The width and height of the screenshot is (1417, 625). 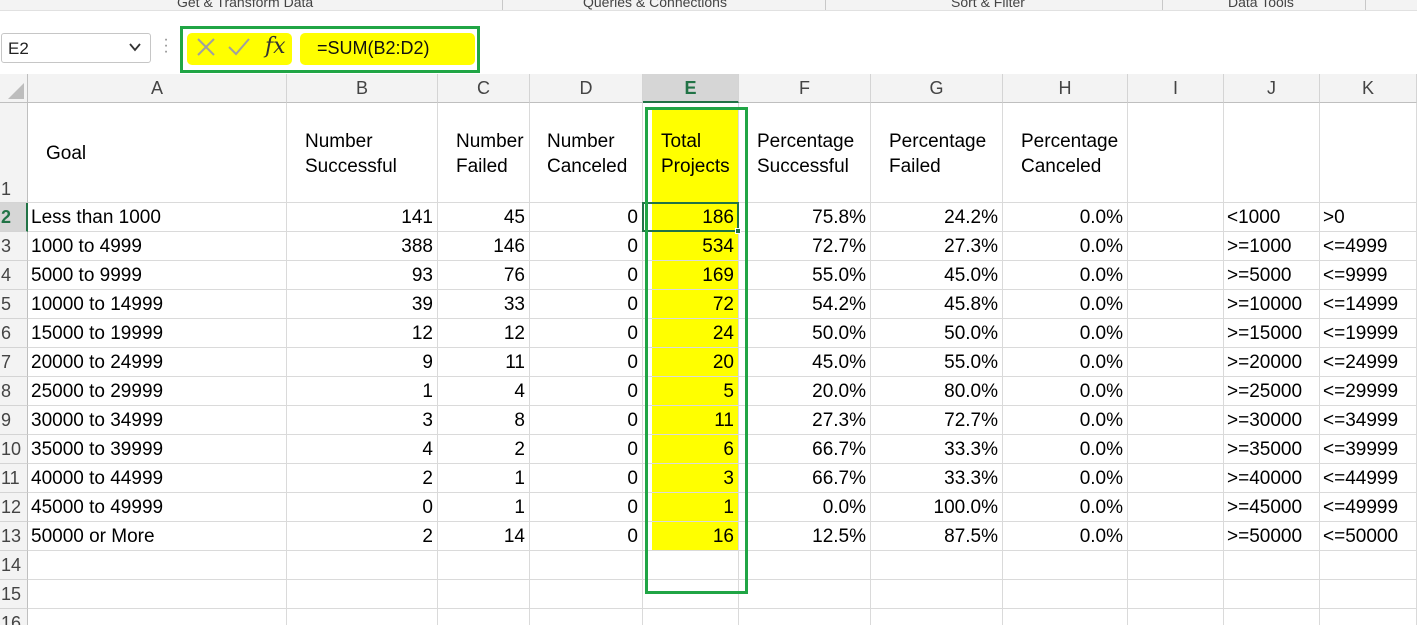 I want to click on row-header-6: 6, so click(x=14, y=333).